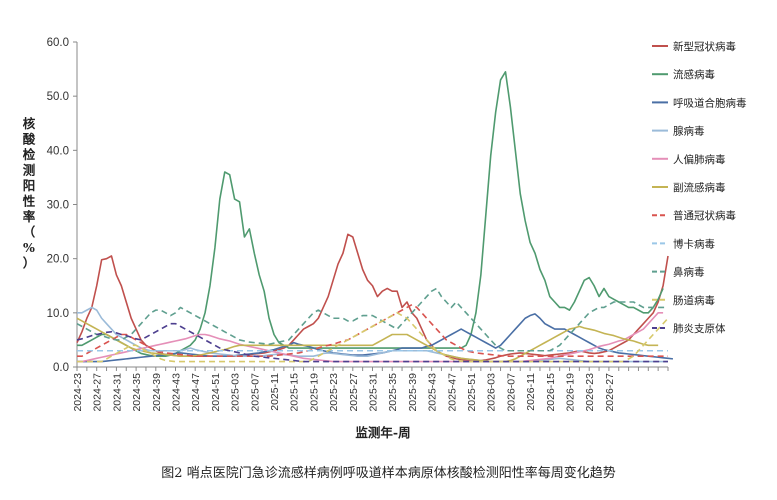  I want to click on y-axis-title: 核酸检测阳性率（%）, so click(29, 193).